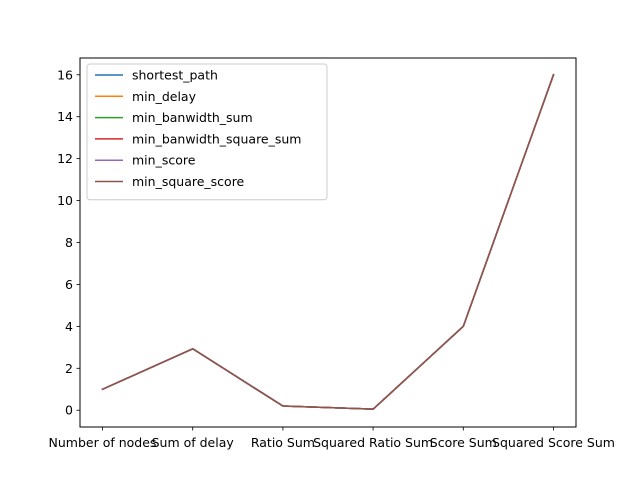 The width and height of the screenshot is (640, 480). I want to click on legend-box, so click(207, 132).